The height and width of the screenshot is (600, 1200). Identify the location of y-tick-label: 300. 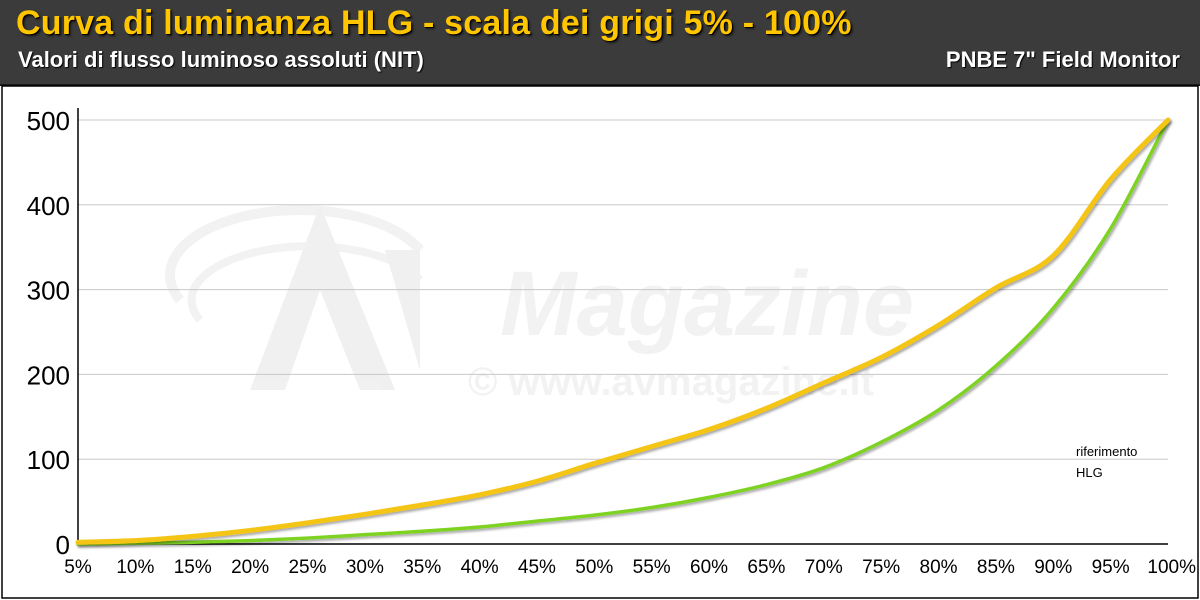
(48, 291).